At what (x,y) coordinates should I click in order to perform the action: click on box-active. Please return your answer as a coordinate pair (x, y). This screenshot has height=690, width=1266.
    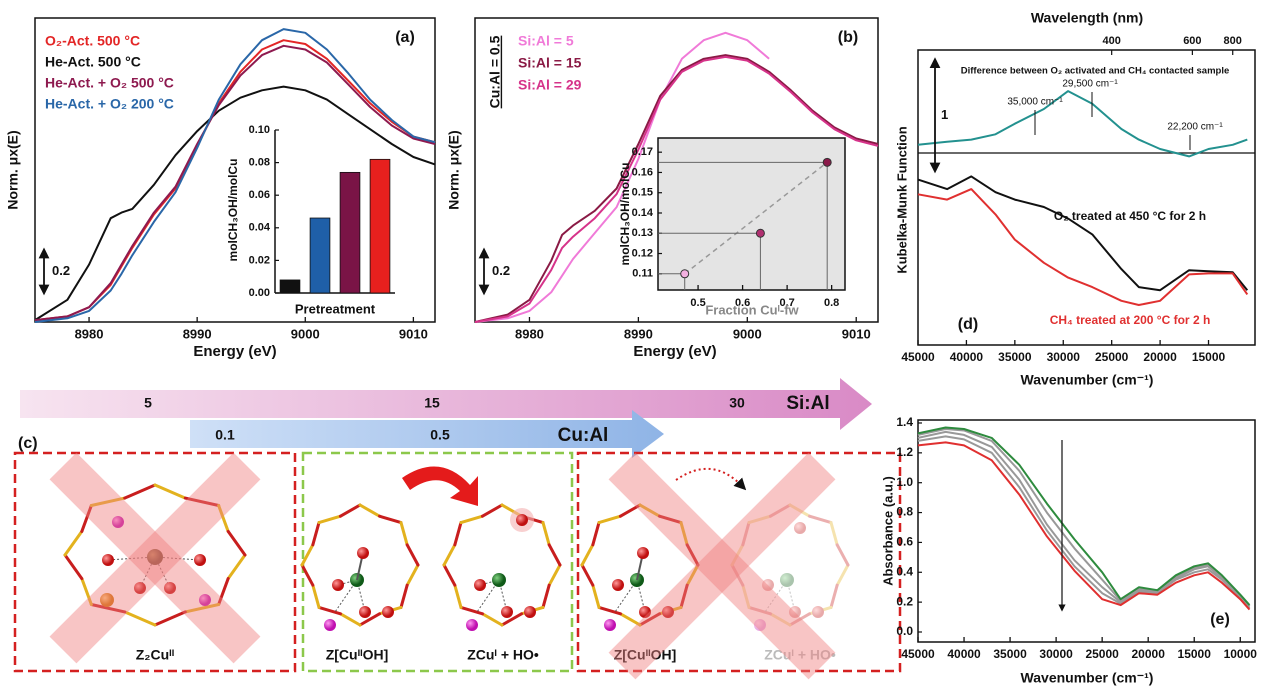
    Looking at the image, I should click on (437, 562).